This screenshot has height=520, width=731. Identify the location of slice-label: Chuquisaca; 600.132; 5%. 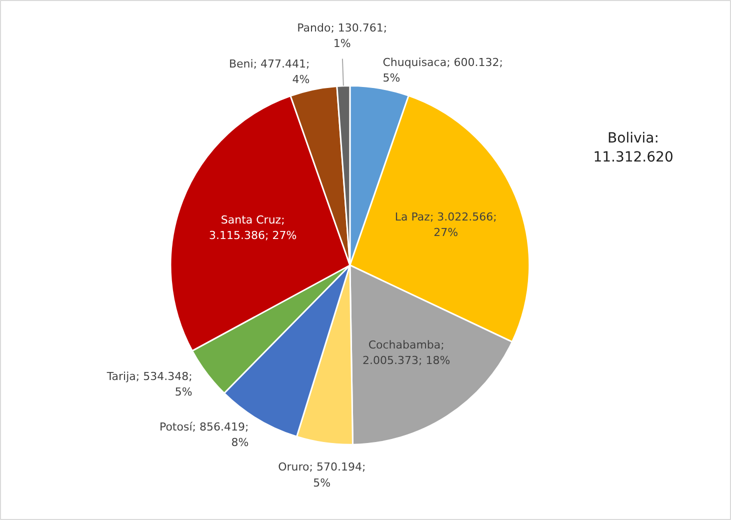
(442, 70).